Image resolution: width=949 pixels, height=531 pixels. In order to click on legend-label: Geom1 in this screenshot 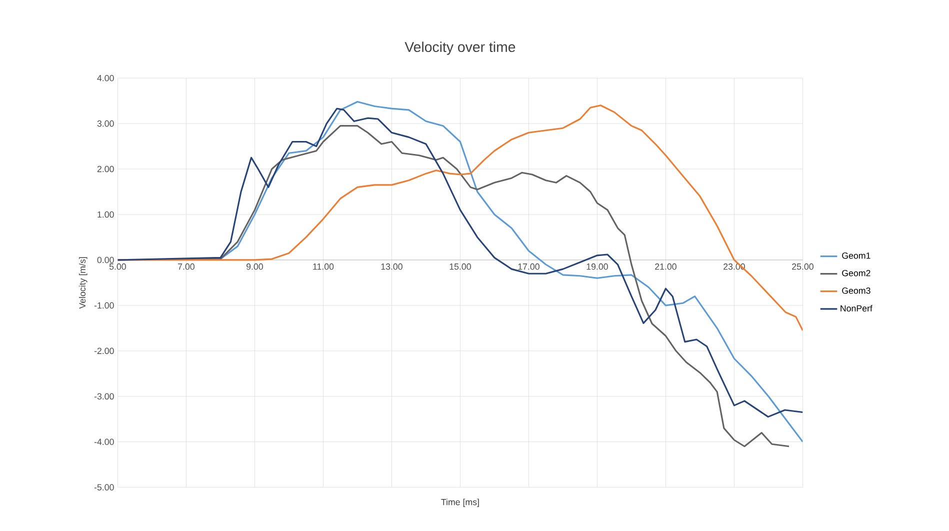, I will do `click(856, 255)`.